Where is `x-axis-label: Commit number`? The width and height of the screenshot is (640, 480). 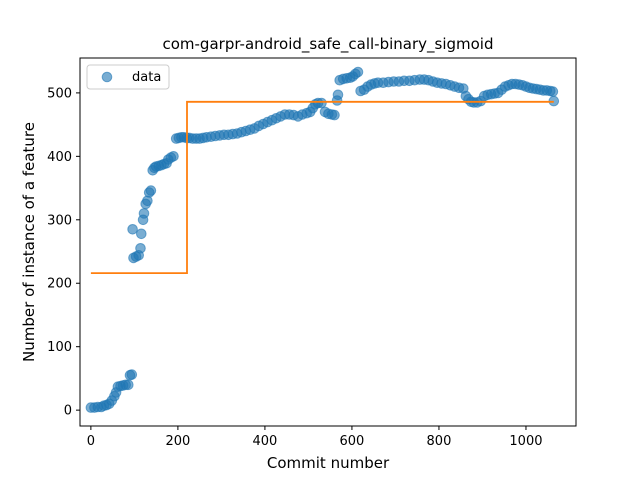
x-axis-label: Commit number is located at coordinates (328, 463).